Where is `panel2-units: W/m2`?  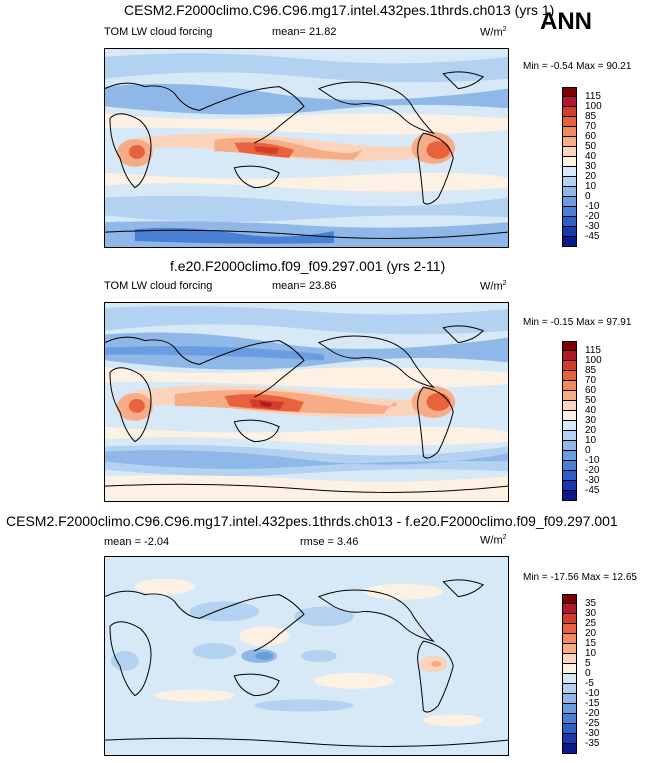
panel2-units: W/m2 is located at coordinates (493, 286).